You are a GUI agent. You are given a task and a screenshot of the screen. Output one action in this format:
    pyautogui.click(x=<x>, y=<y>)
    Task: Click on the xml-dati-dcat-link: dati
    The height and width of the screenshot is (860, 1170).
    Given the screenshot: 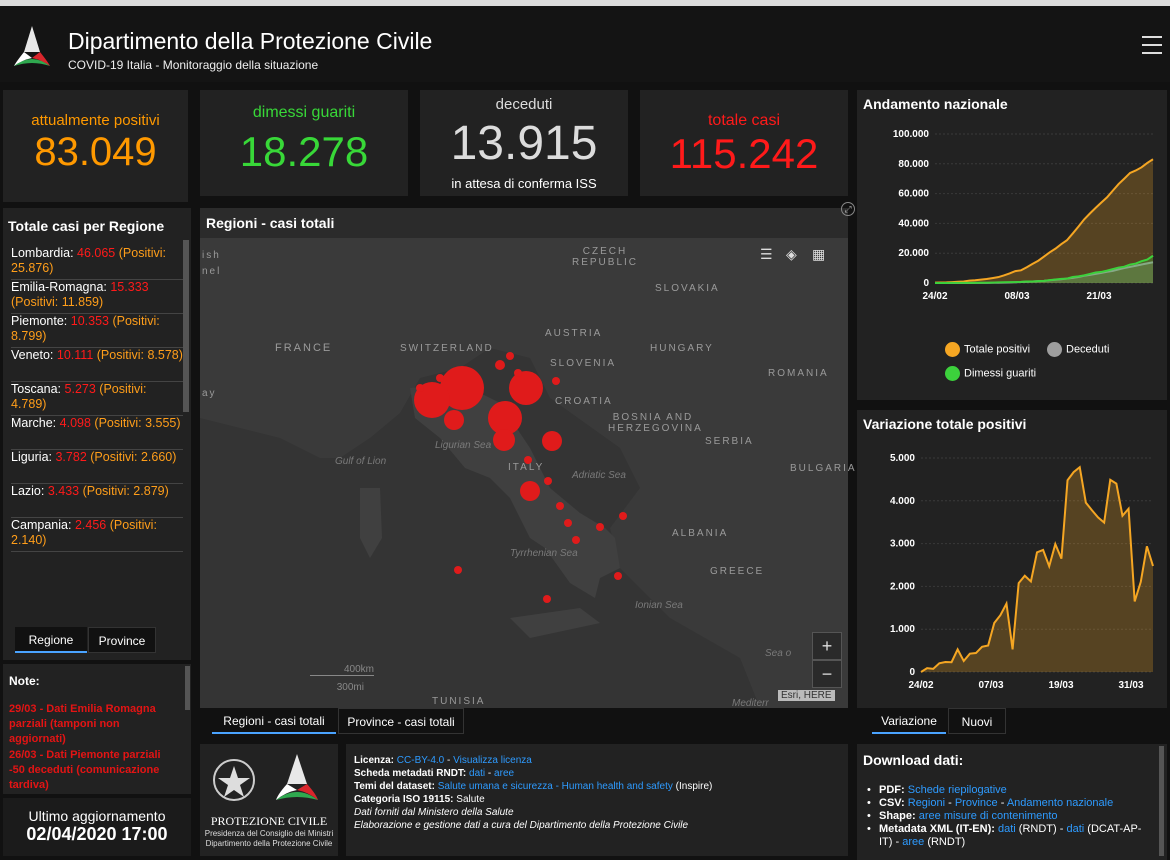 What is the action you would take?
    pyautogui.click(x=1075, y=829)
    